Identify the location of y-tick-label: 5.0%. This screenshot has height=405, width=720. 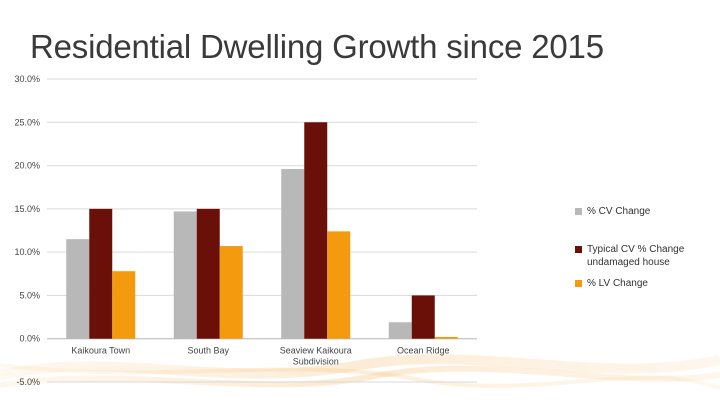
(29, 295).